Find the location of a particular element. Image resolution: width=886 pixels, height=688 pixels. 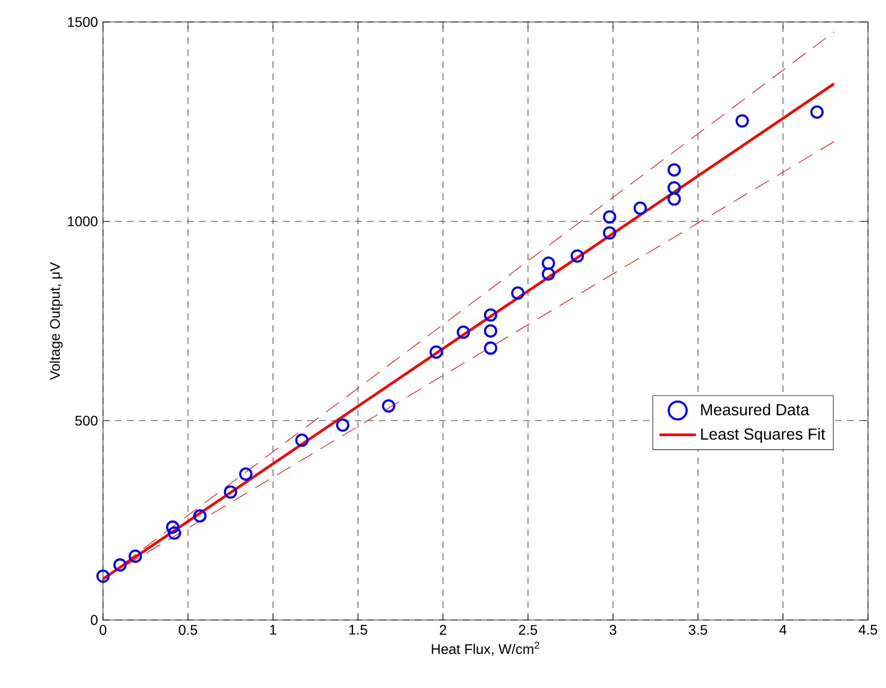

y-tick-label: 500 is located at coordinates (86, 421).